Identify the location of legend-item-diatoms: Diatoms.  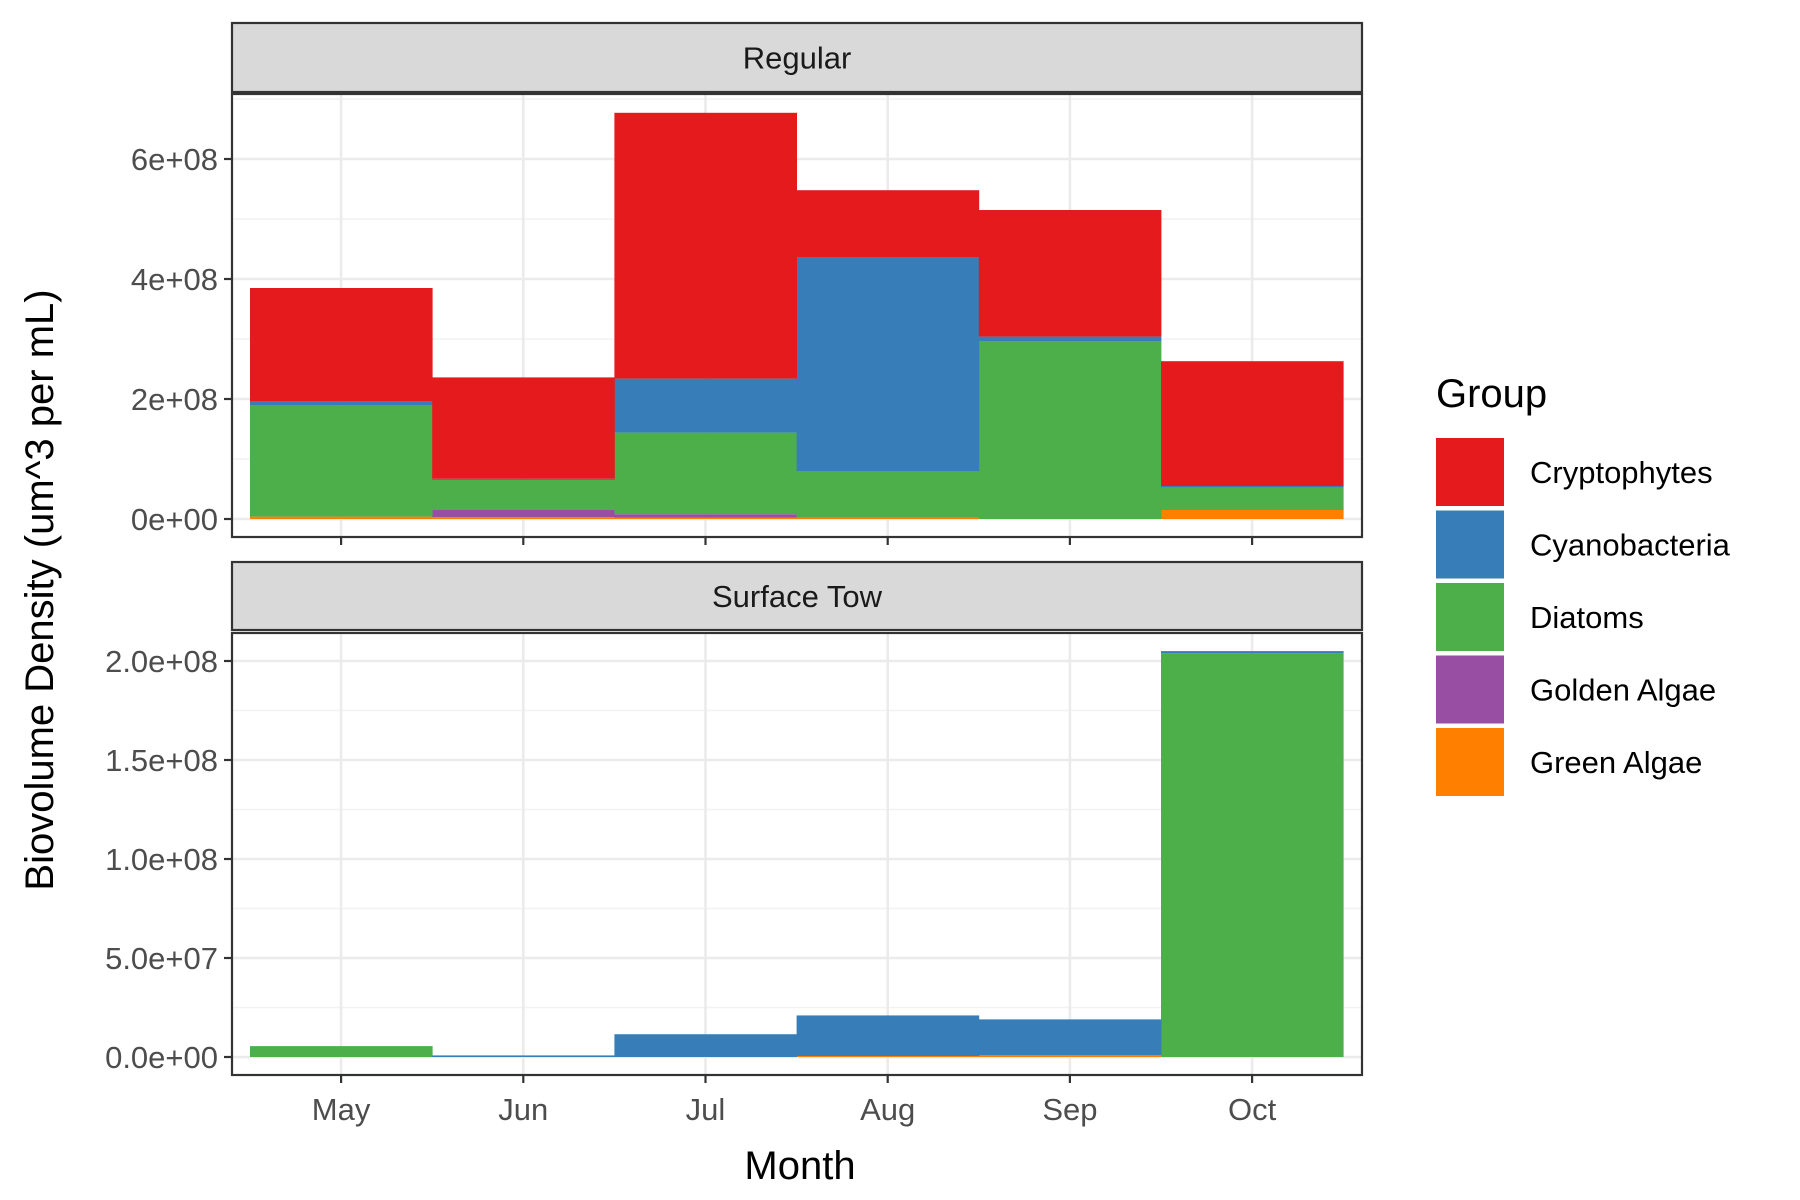
(1540, 617).